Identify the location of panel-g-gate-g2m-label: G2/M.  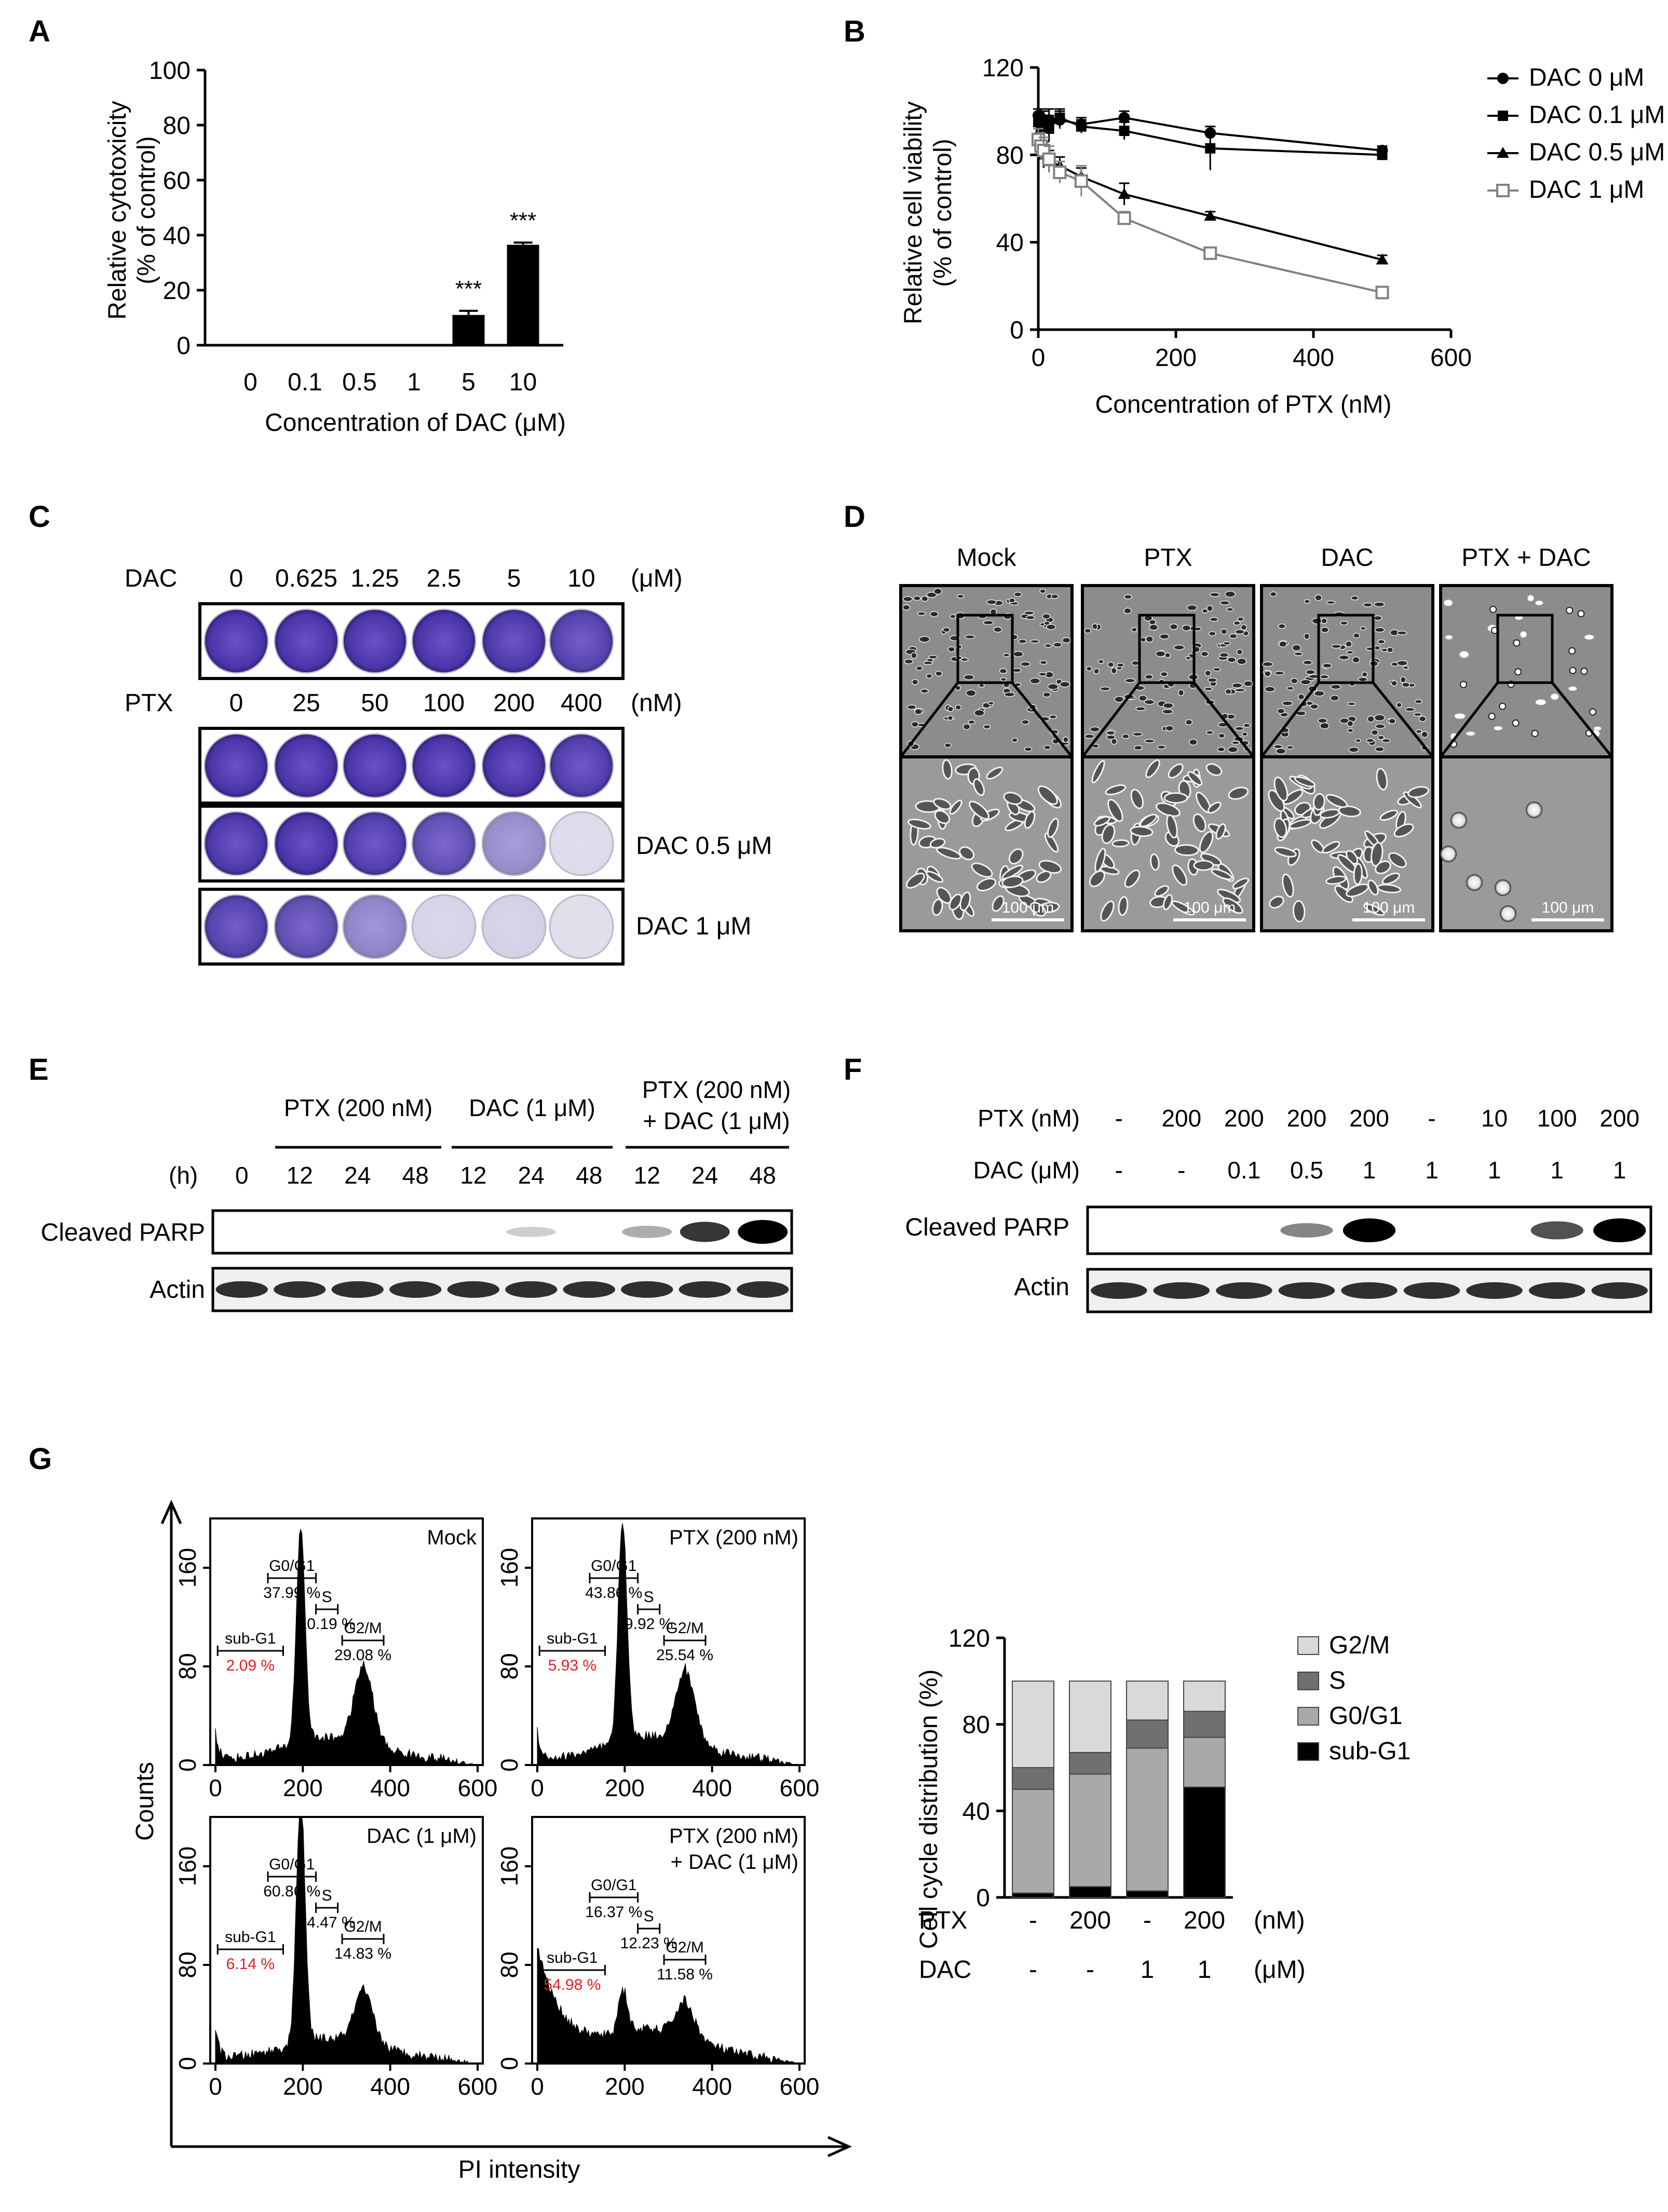
(684, 1947).